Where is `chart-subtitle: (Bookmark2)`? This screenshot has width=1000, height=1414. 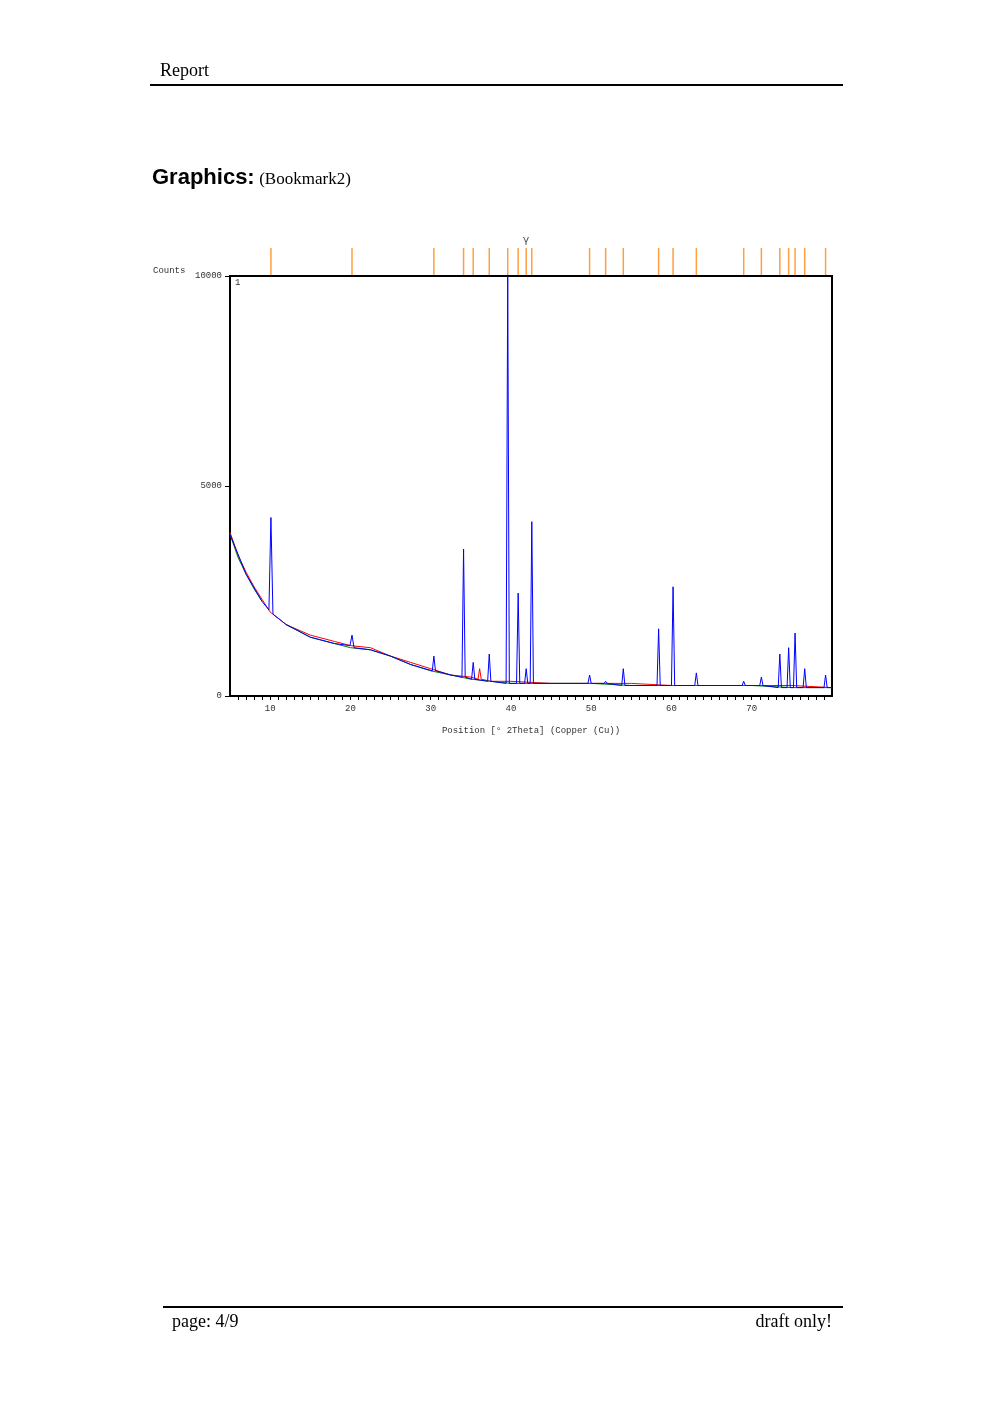 chart-subtitle: (Bookmark2) is located at coordinates (305, 178).